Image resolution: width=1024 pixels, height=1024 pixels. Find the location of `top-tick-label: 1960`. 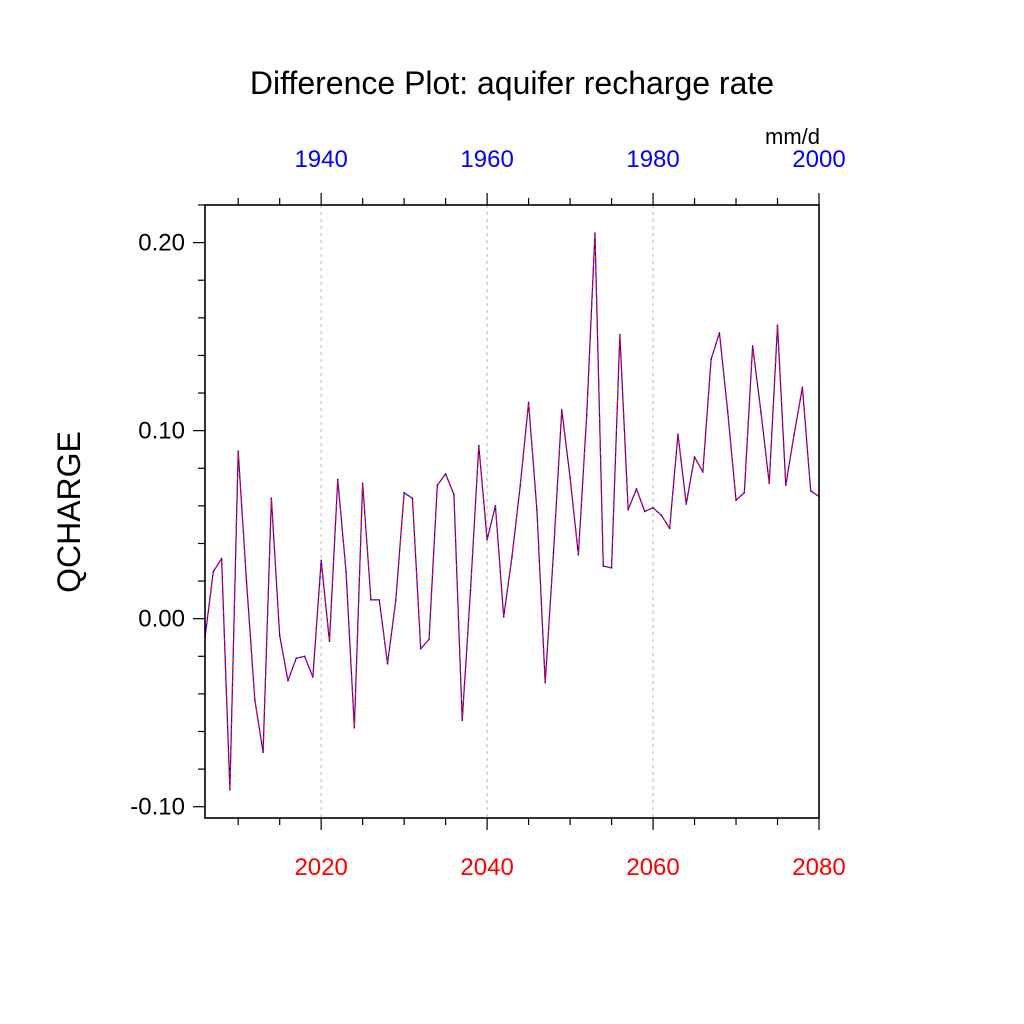

top-tick-label: 1960 is located at coordinates (486, 159).